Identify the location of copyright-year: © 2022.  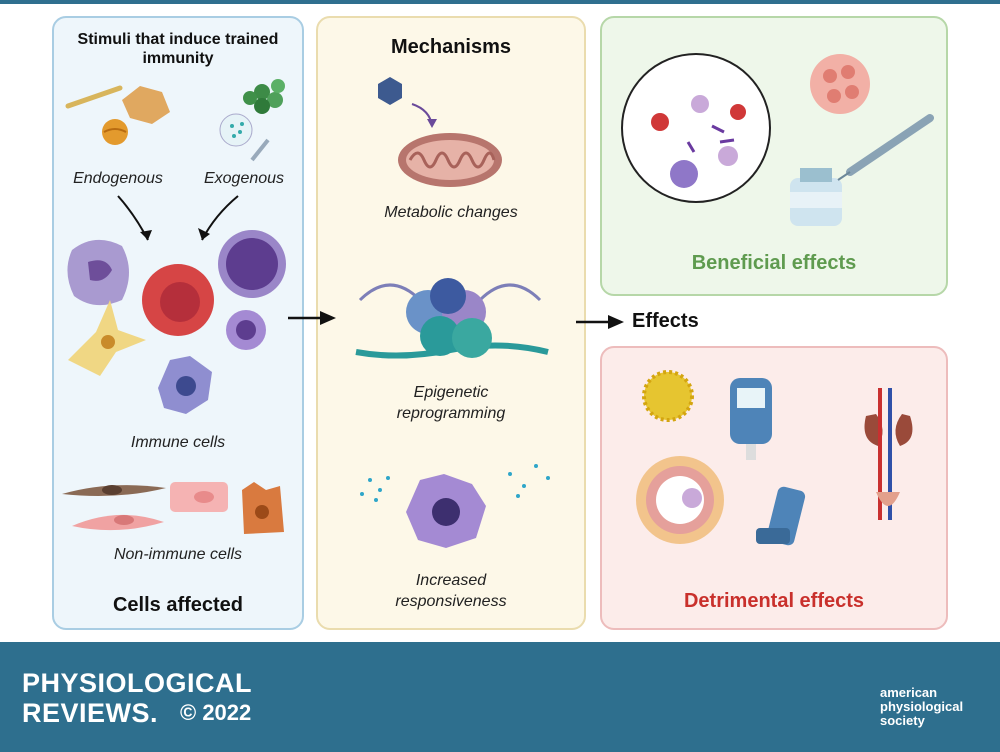
(216, 712).